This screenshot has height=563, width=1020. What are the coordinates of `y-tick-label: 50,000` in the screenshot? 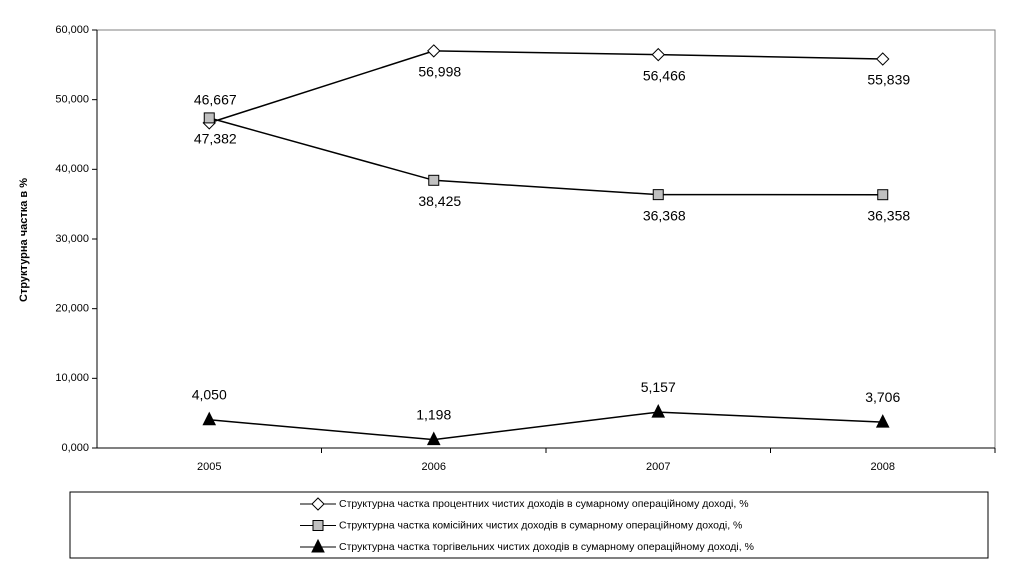 It's located at (72, 100).